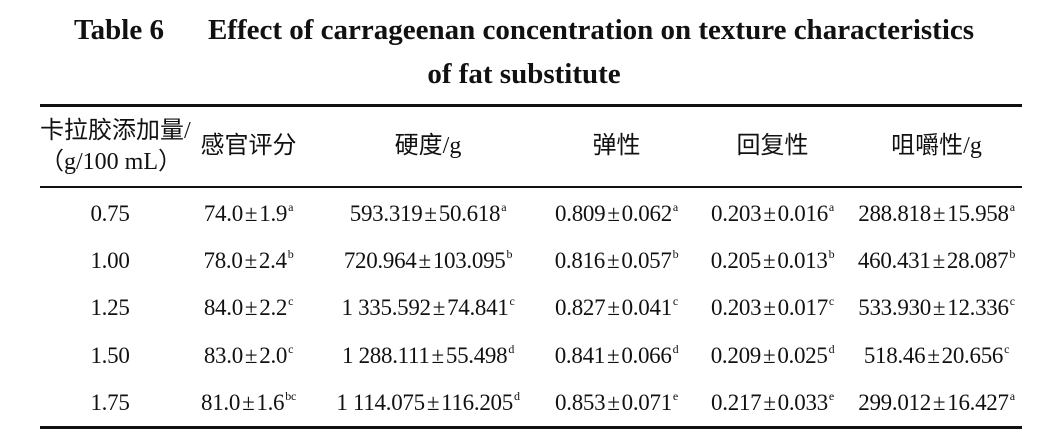 This screenshot has width=1048, height=447. I want to click on cell-sensory: 78.0±2.4b, so click(248, 260).